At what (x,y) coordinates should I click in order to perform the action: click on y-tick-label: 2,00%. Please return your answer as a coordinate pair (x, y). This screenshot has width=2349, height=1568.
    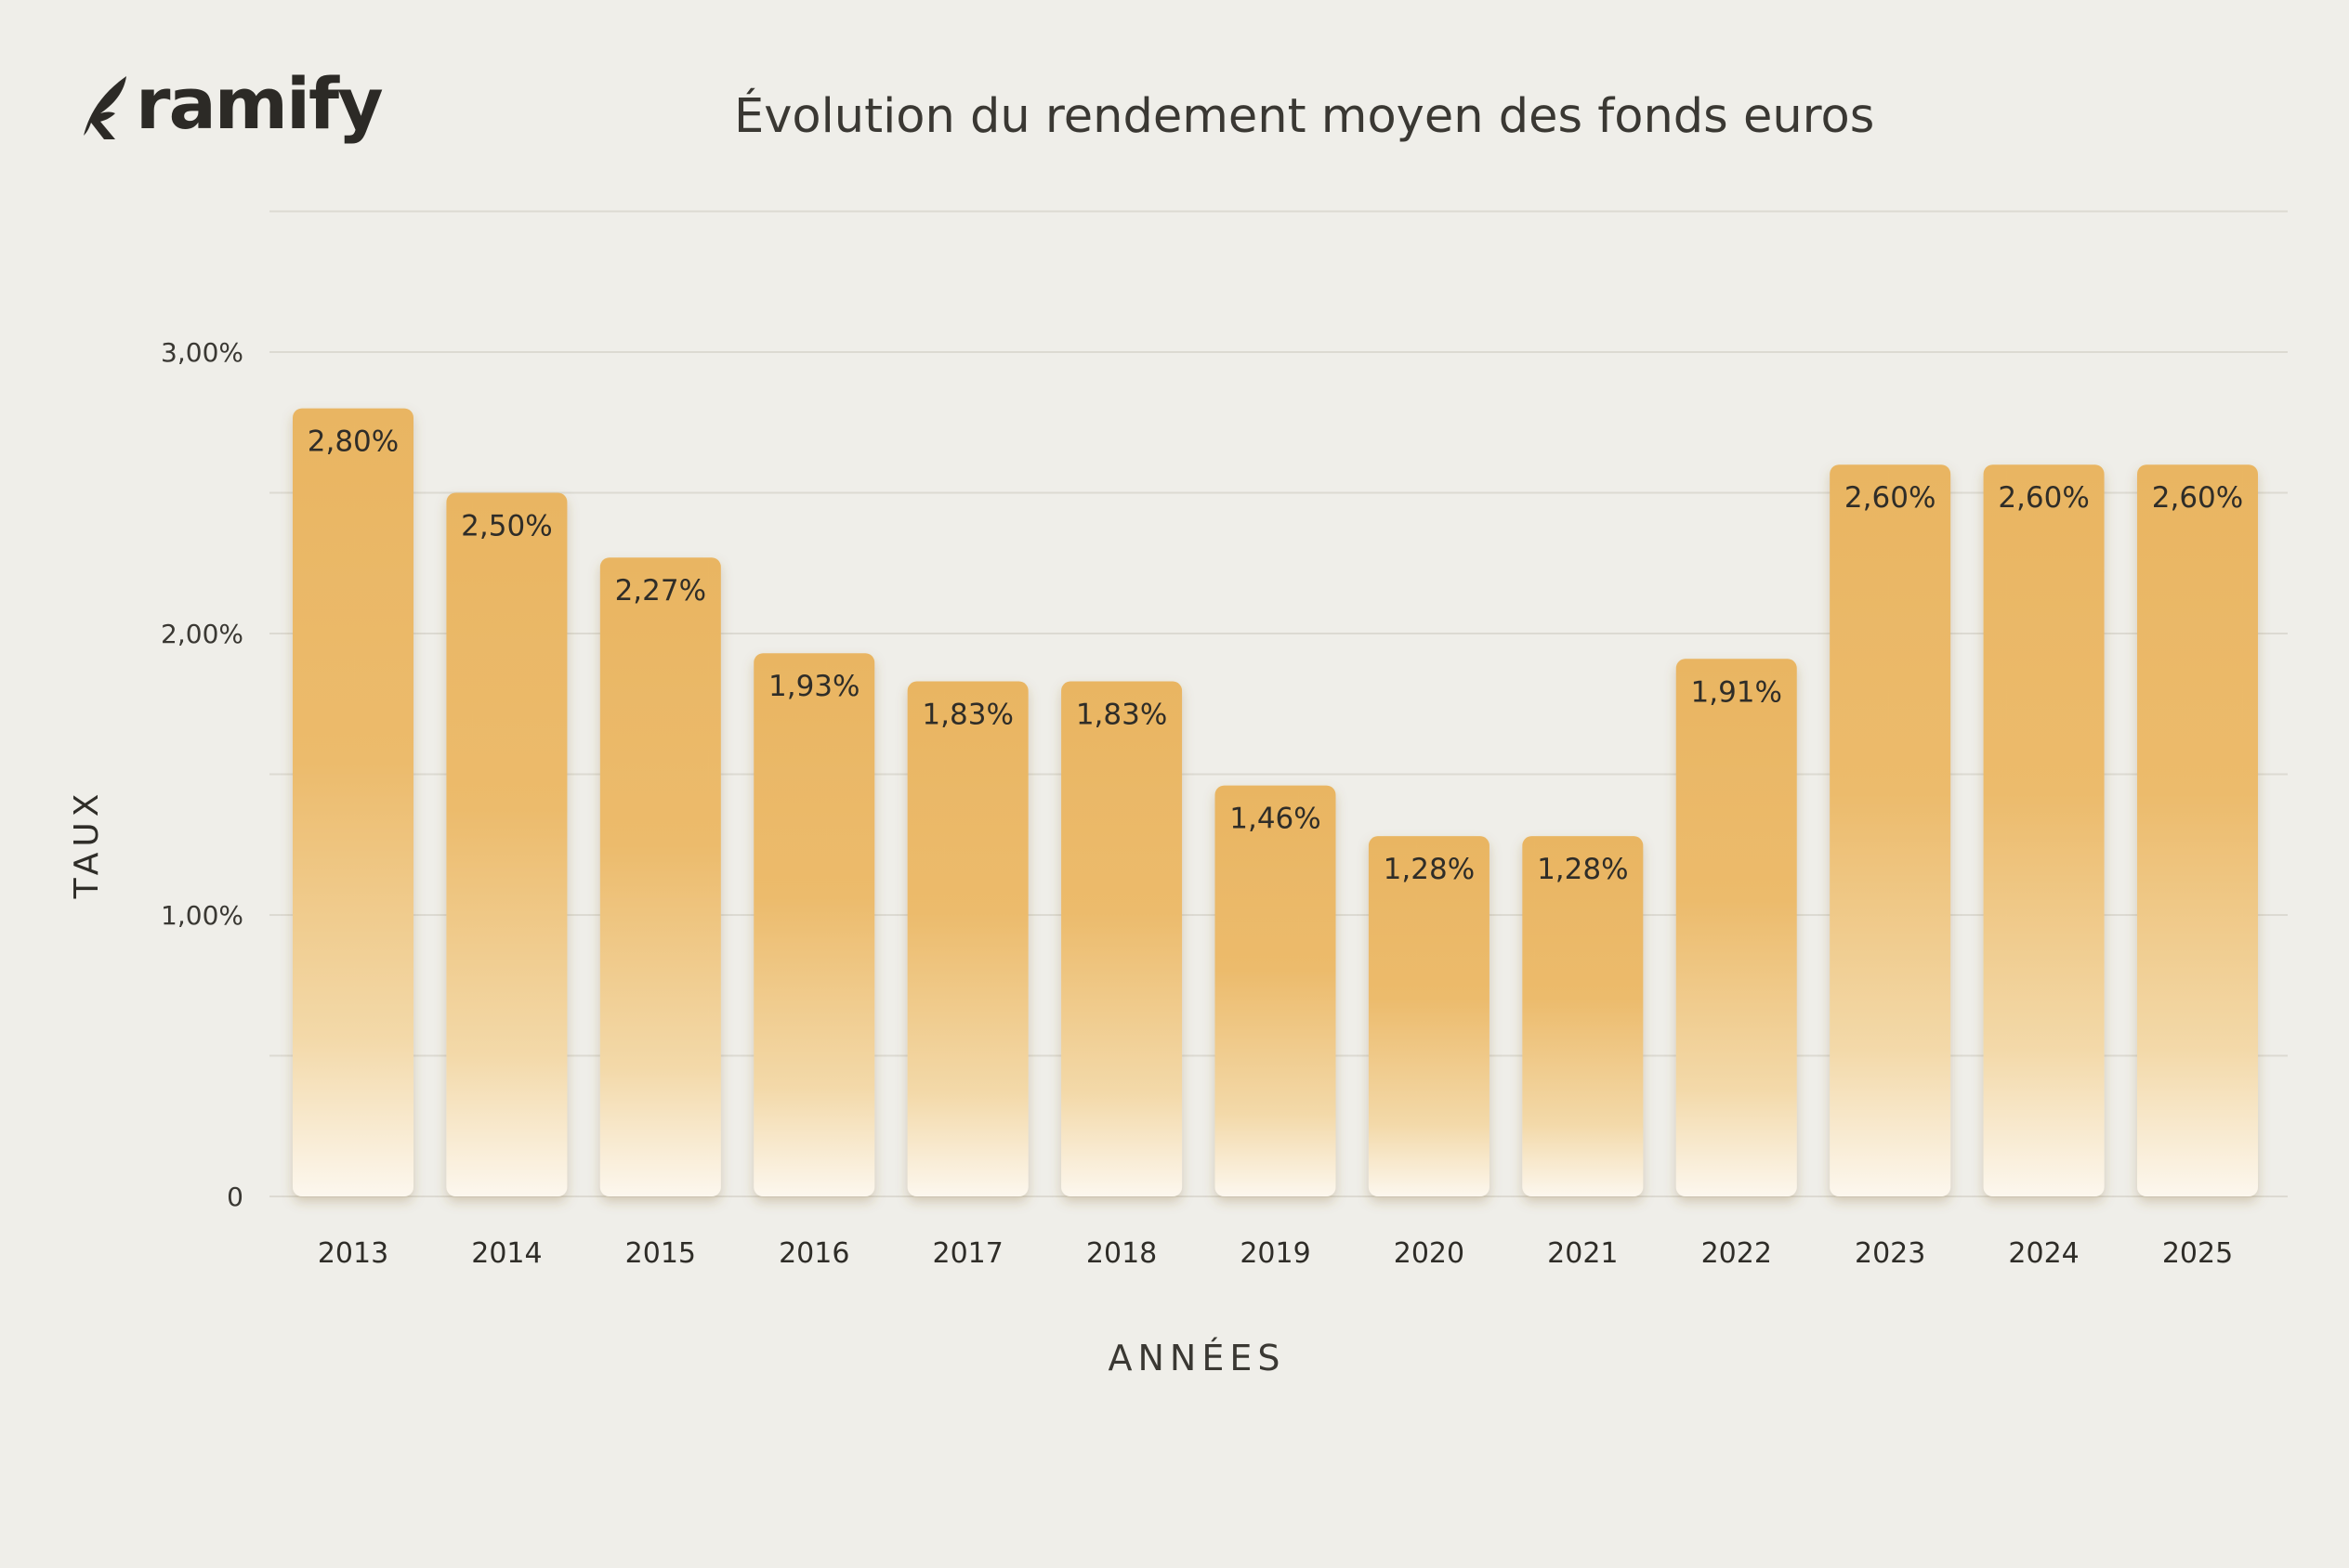
    Looking at the image, I should click on (202, 634).